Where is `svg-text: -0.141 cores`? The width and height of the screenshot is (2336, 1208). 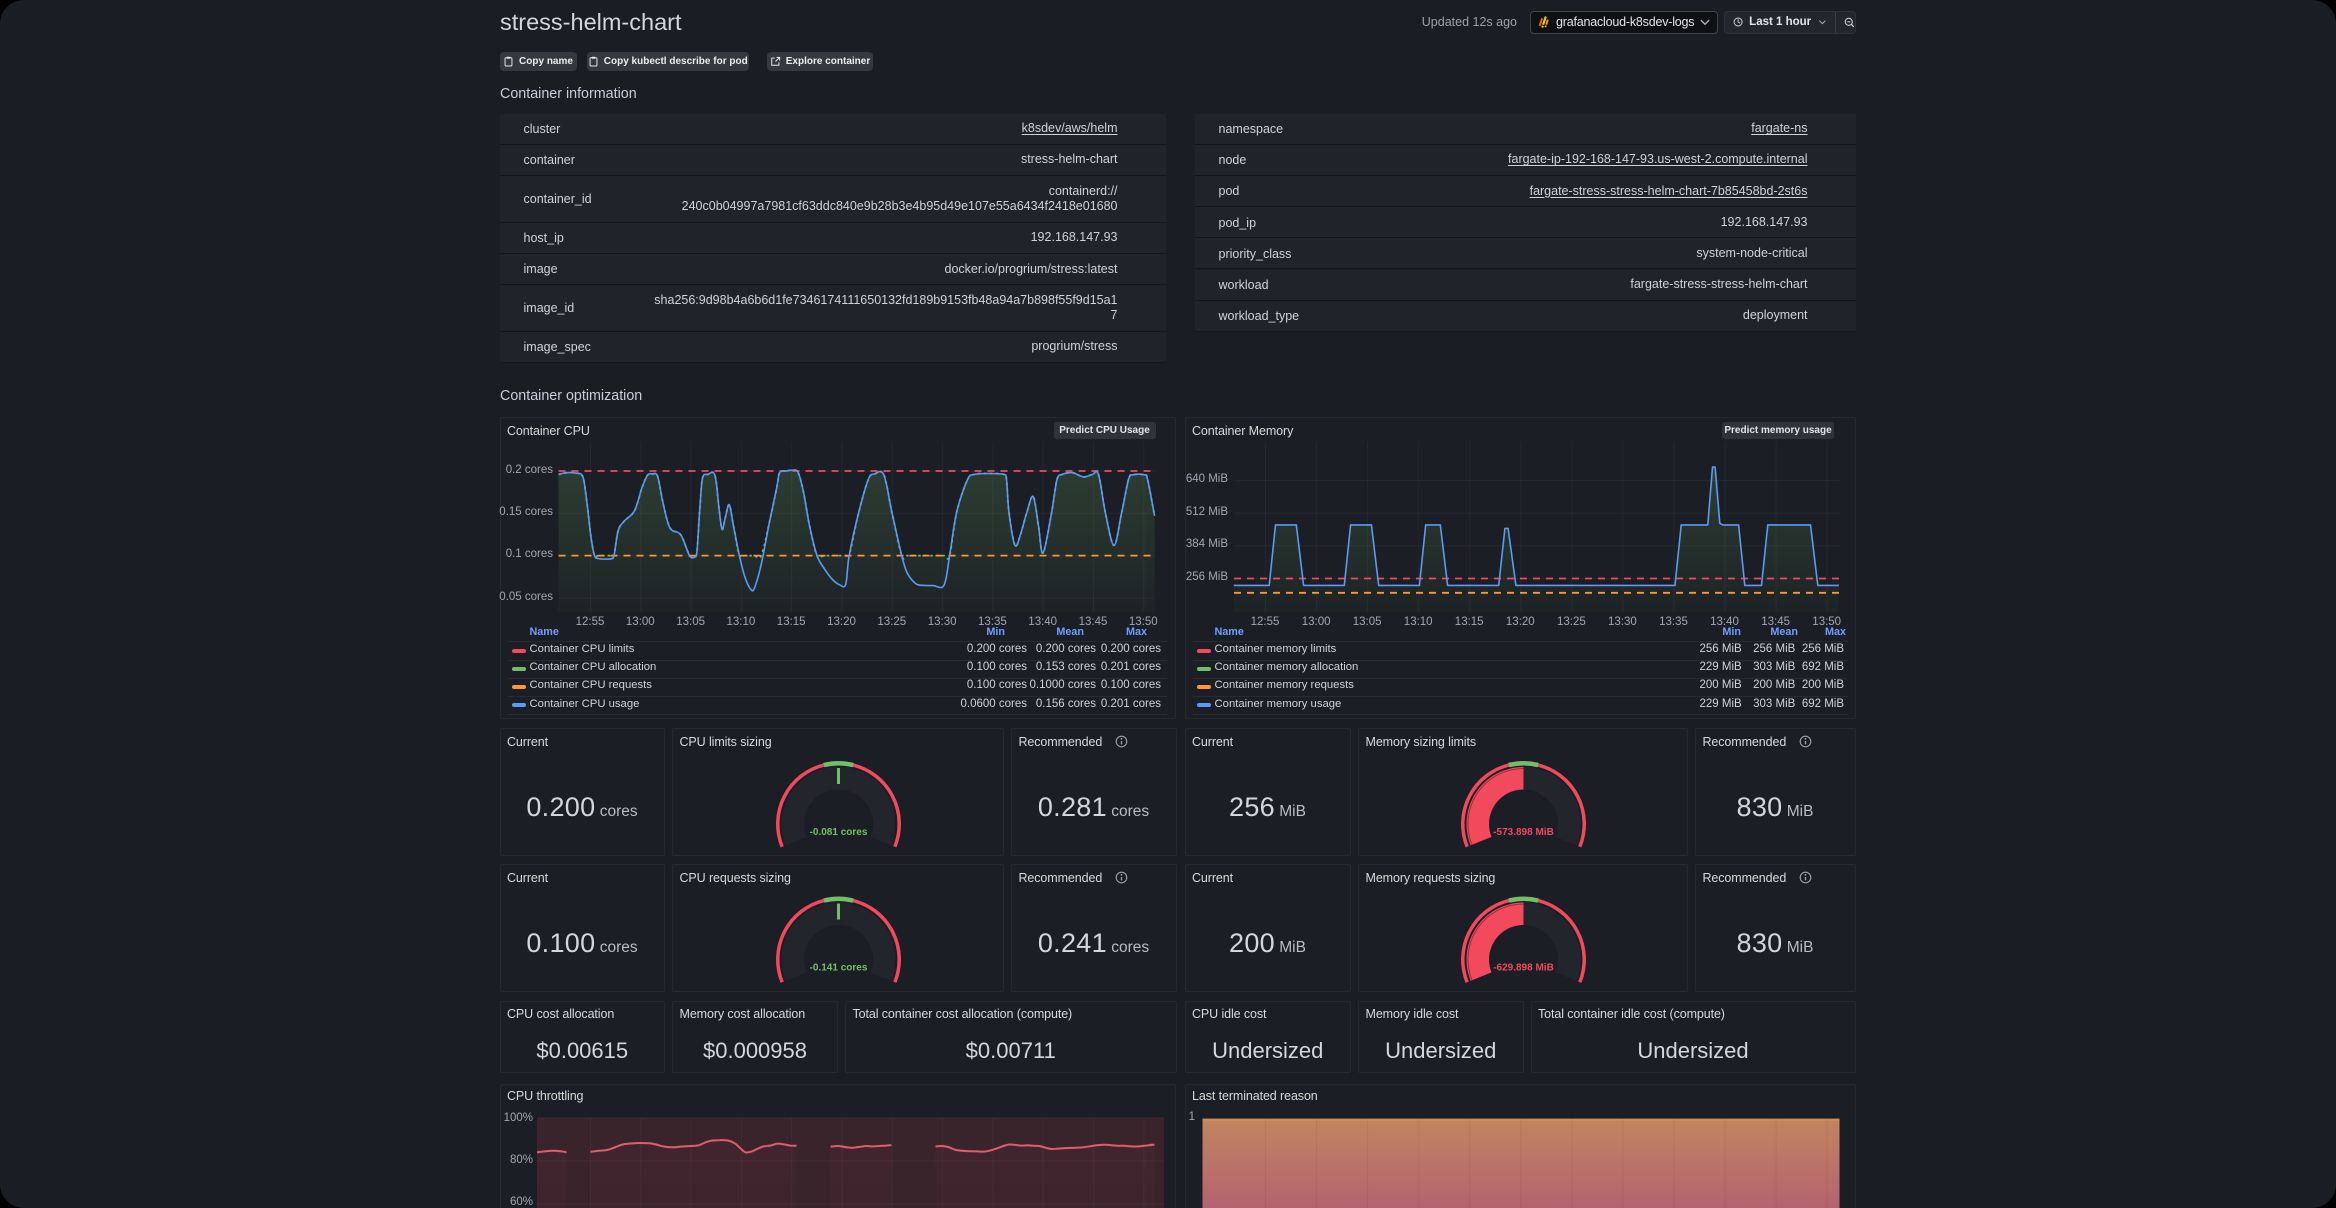
svg-text: -0.141 cores is located at coordinates (838, 968).